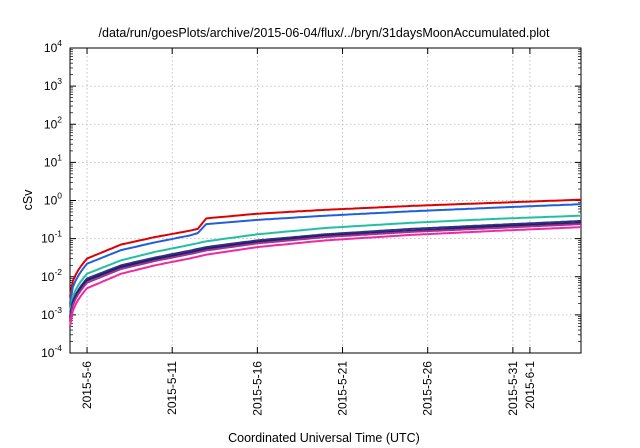 This screenshot has height=448, width=640. I want to click on y-tick-label: 10⁰, so click(53, 199).